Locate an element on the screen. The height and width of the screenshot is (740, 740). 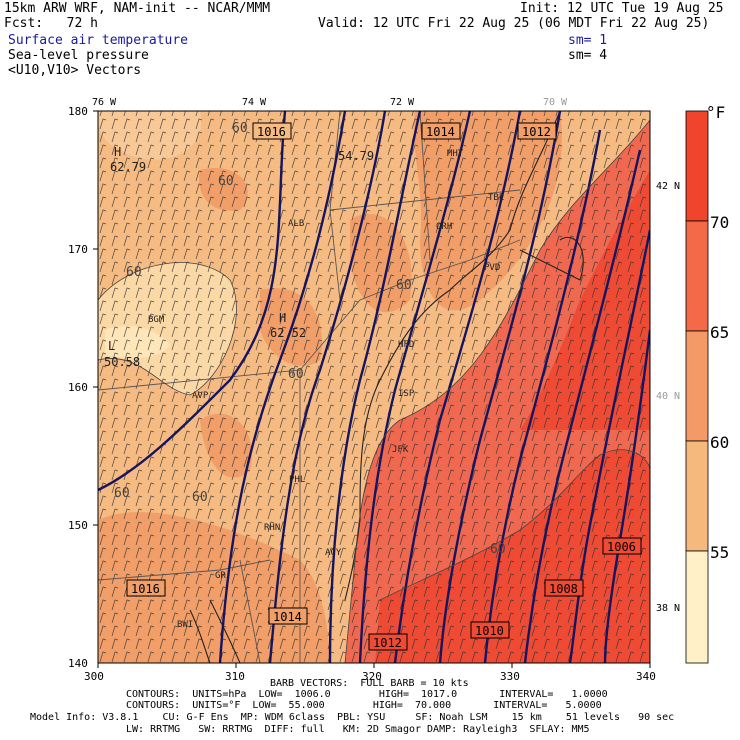
station-label: ISP is located at coordinates (406, 394).